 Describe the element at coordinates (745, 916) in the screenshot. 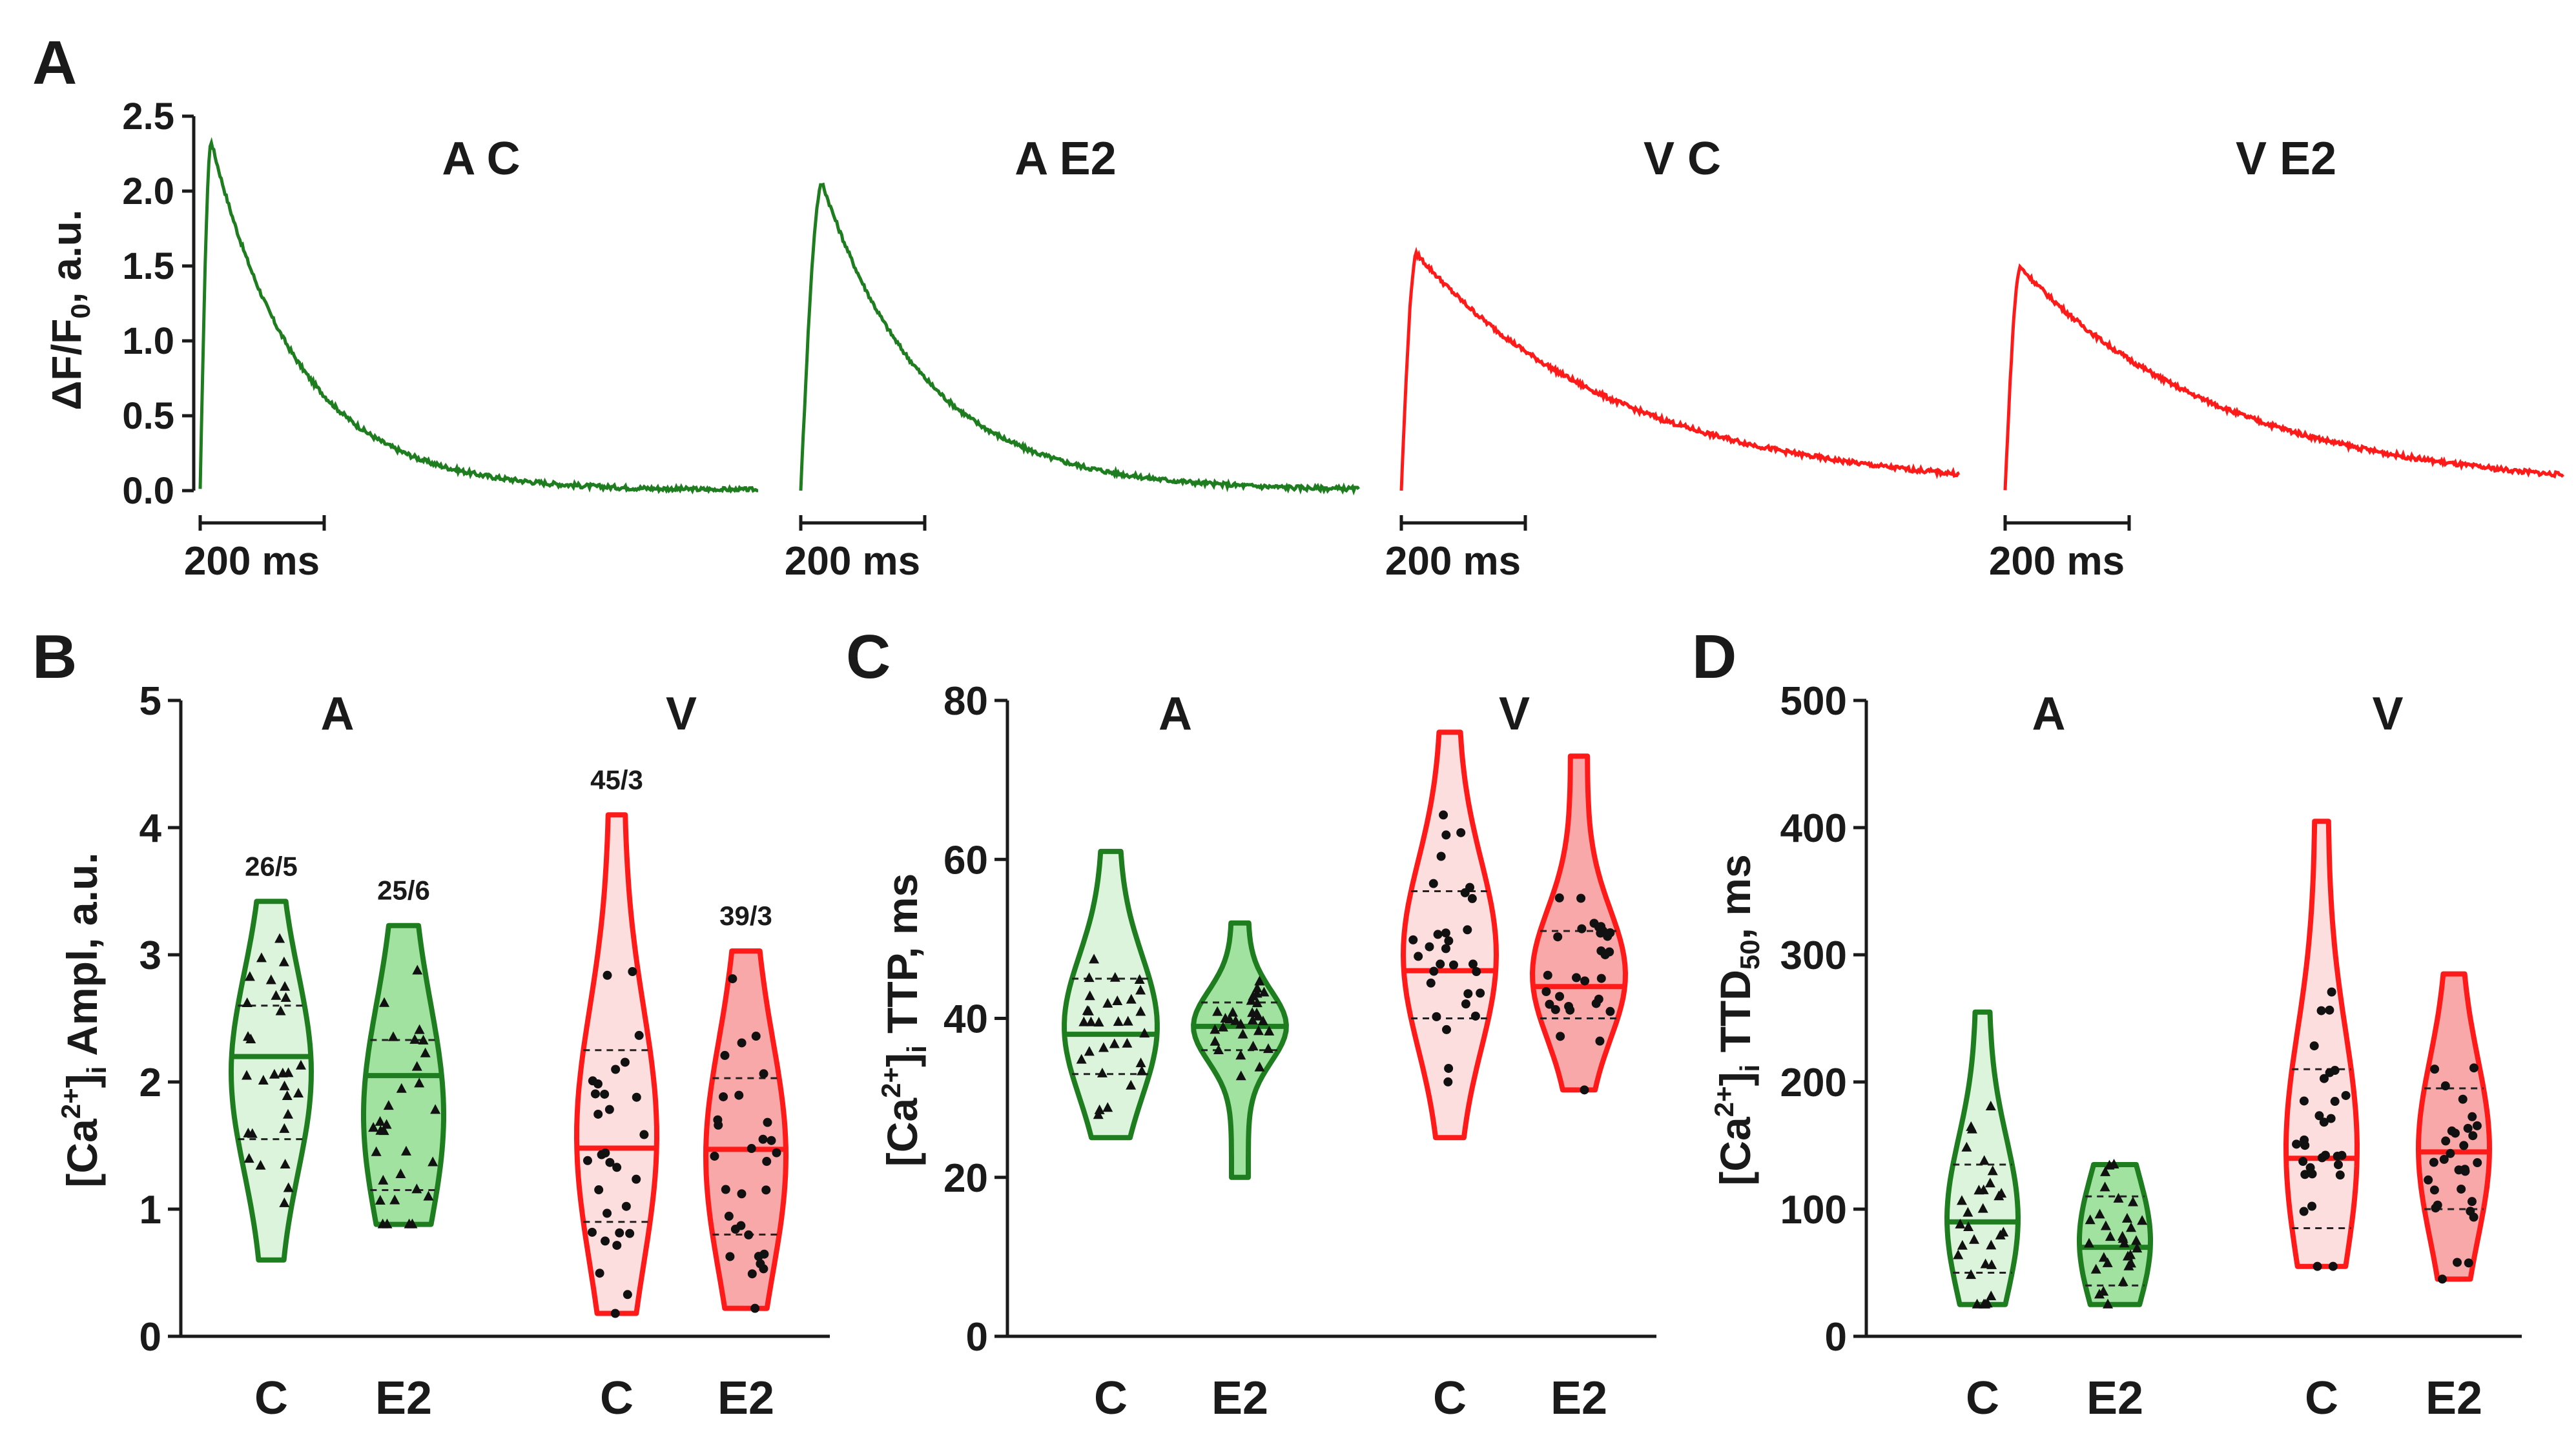

I see `n-label: 39/3` at that location.